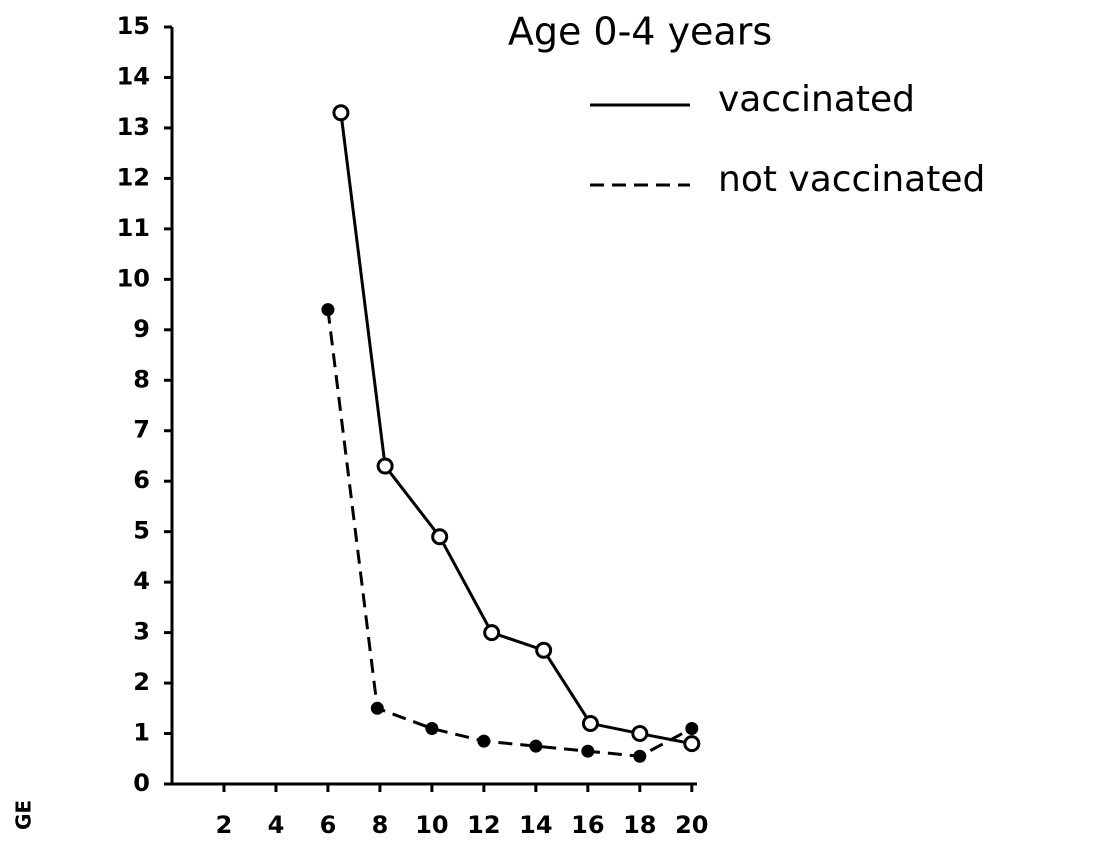  What do you see at coordinates (535, 825) in the screenshot?
I see `x-tick-label: 14` at bounding box center [535, 825].